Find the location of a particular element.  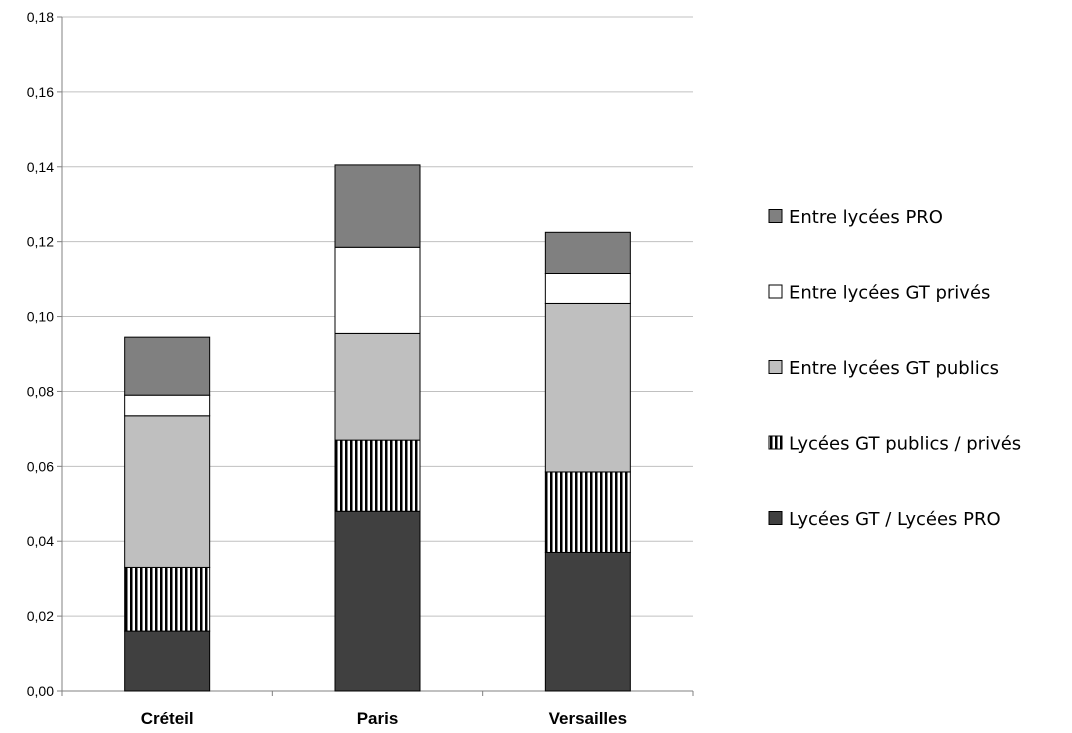

y-tick-label: 0,16 is located at coordinates (40, 92).